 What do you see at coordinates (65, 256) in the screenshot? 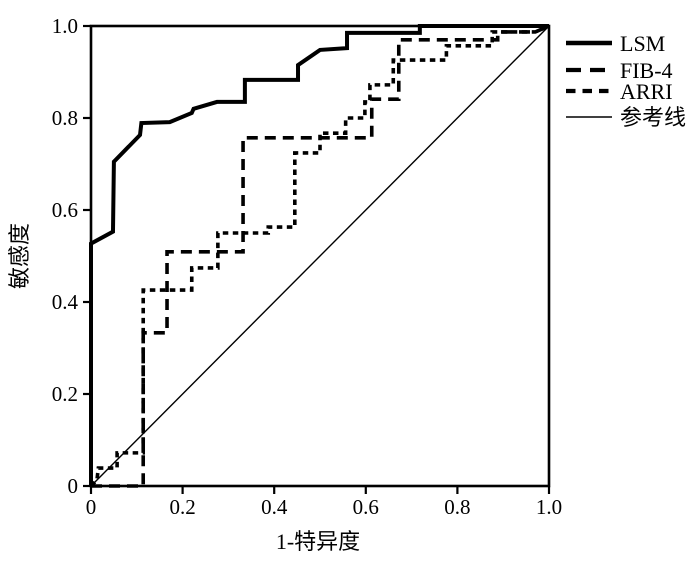
I see `y-axis-tick-labels: 0 0.2 0.4 0.6 0.8 1.0` at bounding box center [65, 256].